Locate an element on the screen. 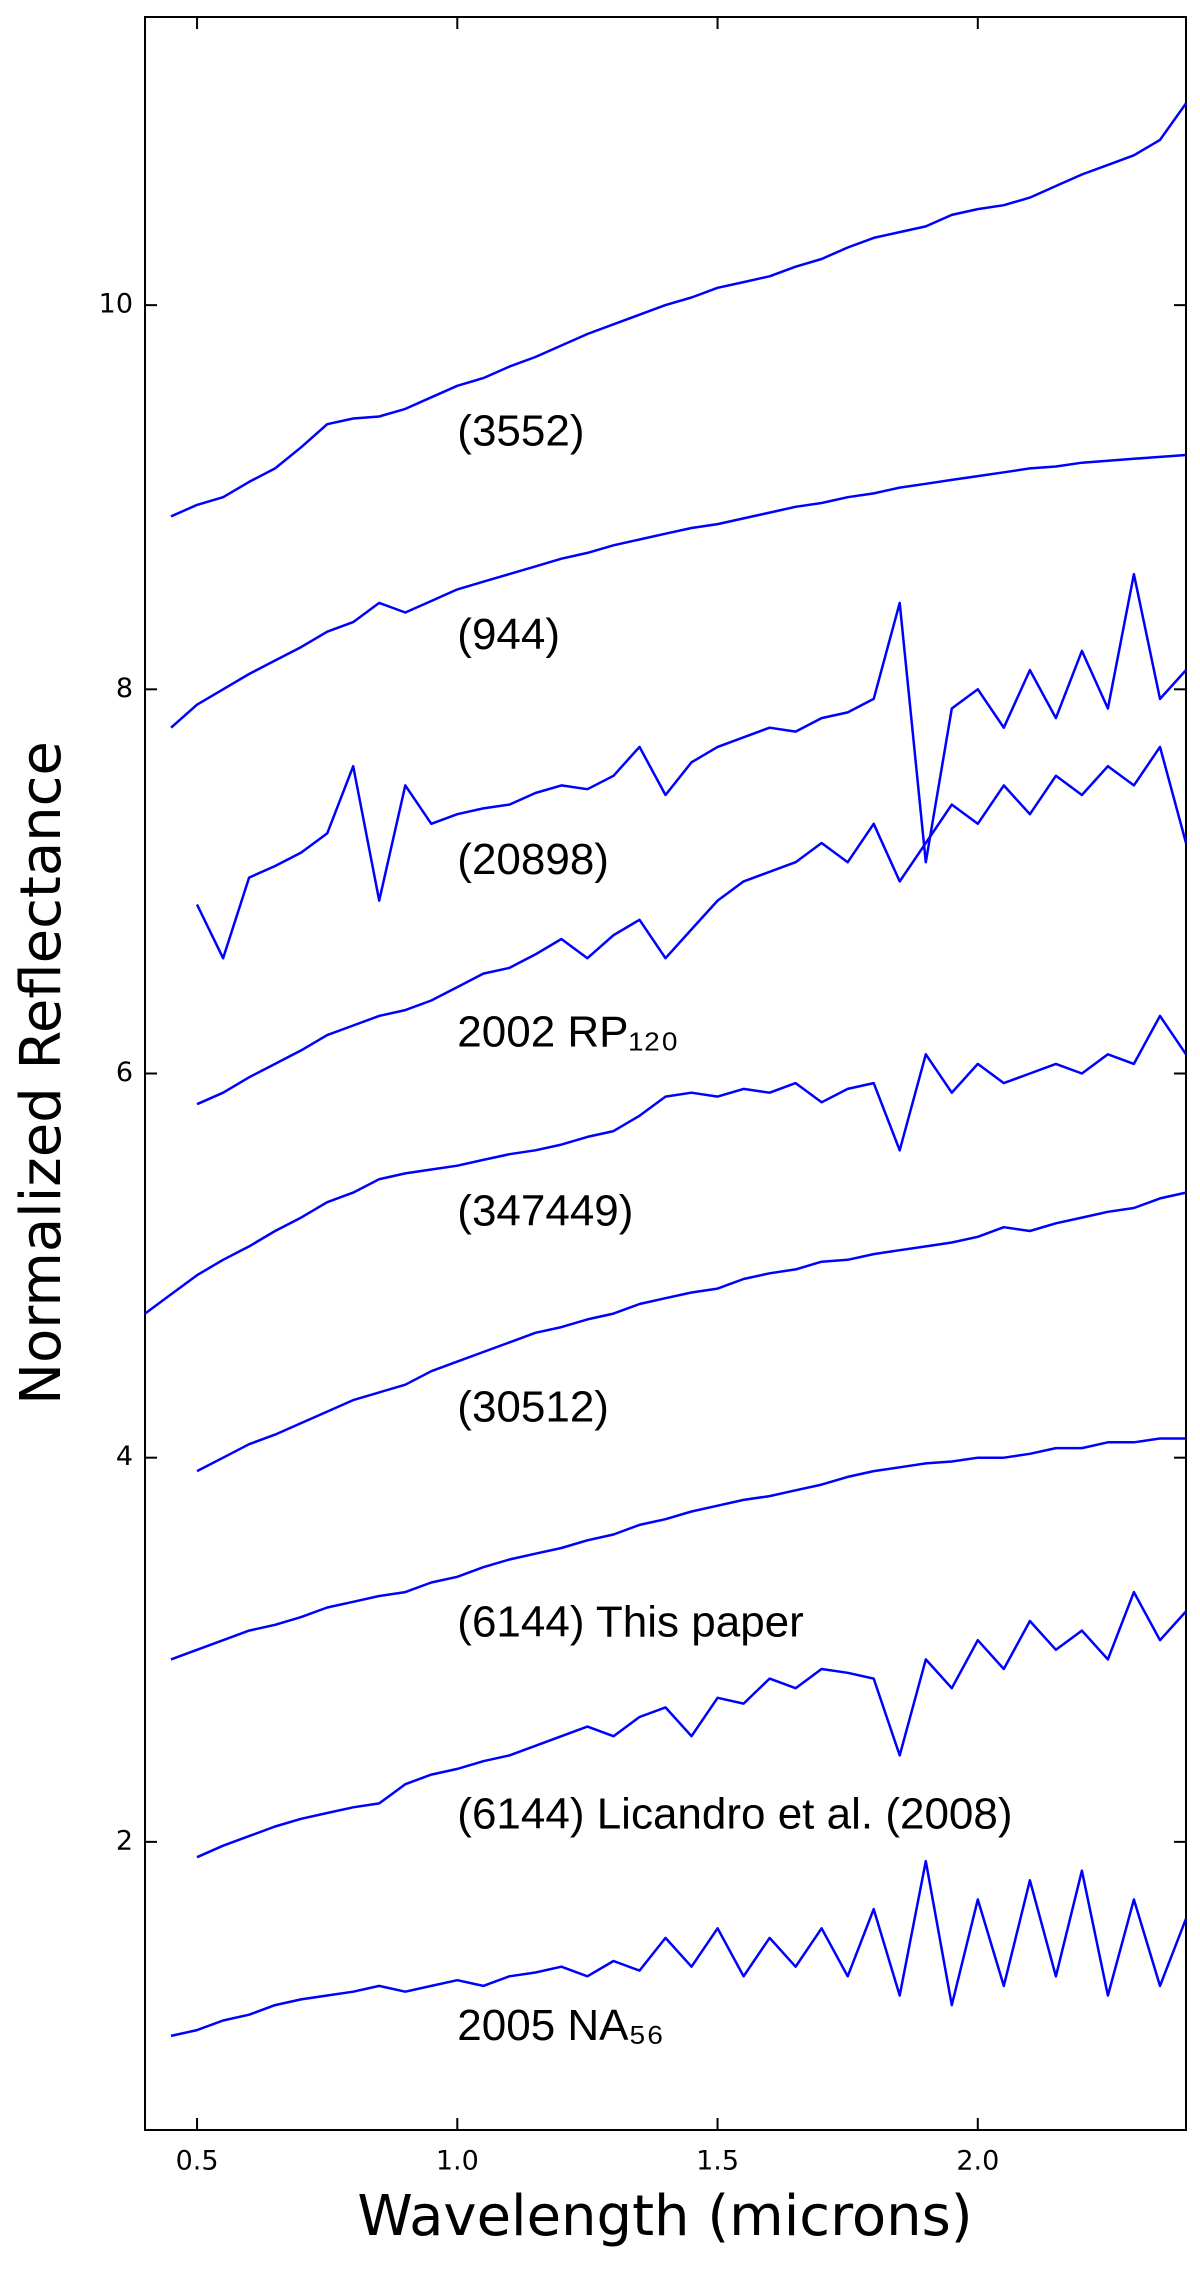 The width and height of the screenshot is (1200, 2269). series-label: (347449) is located at coordinates (545, 1210).